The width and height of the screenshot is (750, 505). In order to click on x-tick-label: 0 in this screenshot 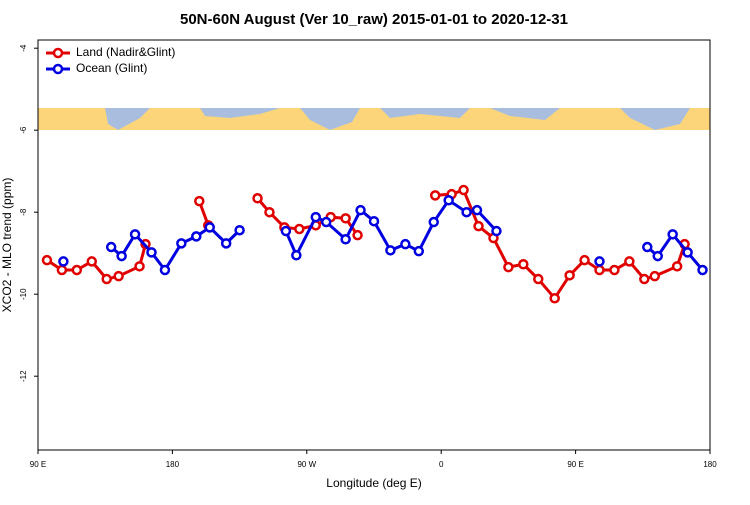, I will do `click(441, 464)`.